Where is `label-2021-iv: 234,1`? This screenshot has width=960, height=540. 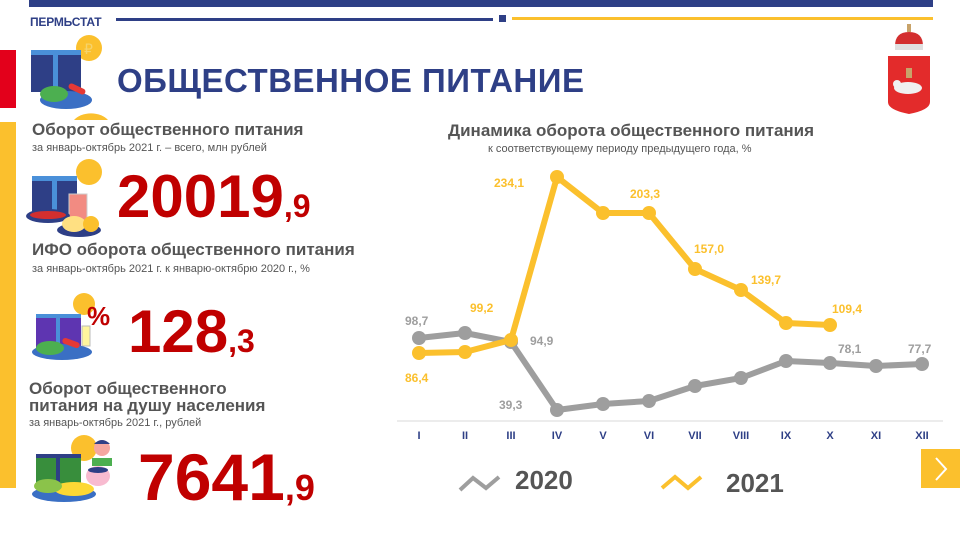
label-2021-iv: 234,1 is located at coordinates (509, 183).